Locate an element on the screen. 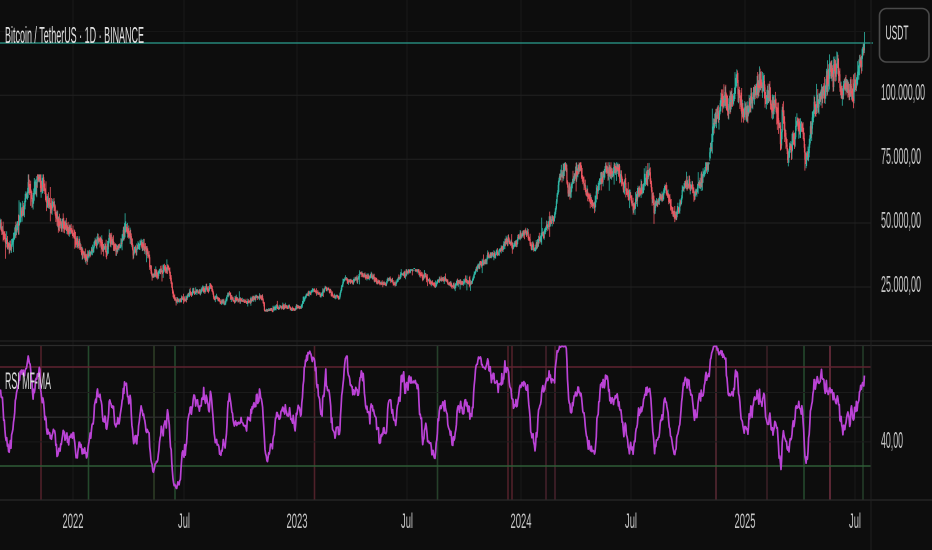 This screenshot has height=550, width=932. svg-text: 100.000,00 is located at coordinates (903, 92).